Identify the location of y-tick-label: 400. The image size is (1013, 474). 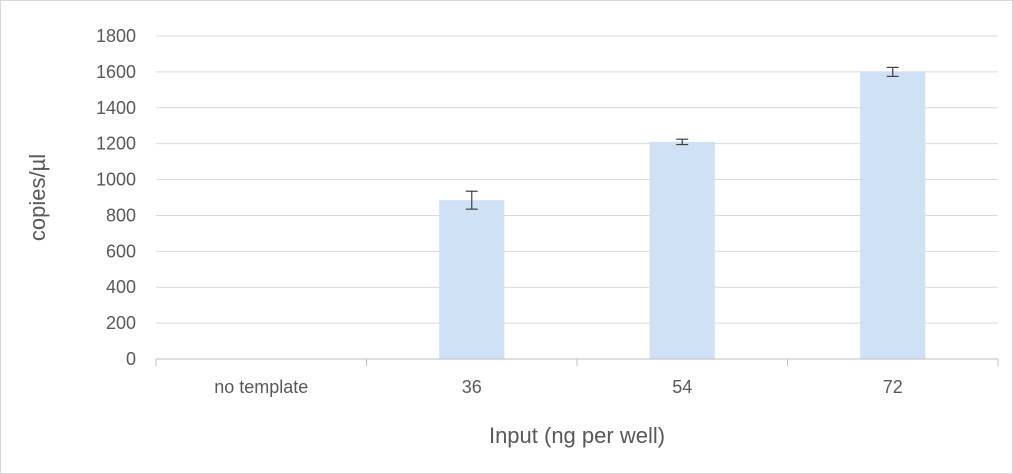
(121, 287).